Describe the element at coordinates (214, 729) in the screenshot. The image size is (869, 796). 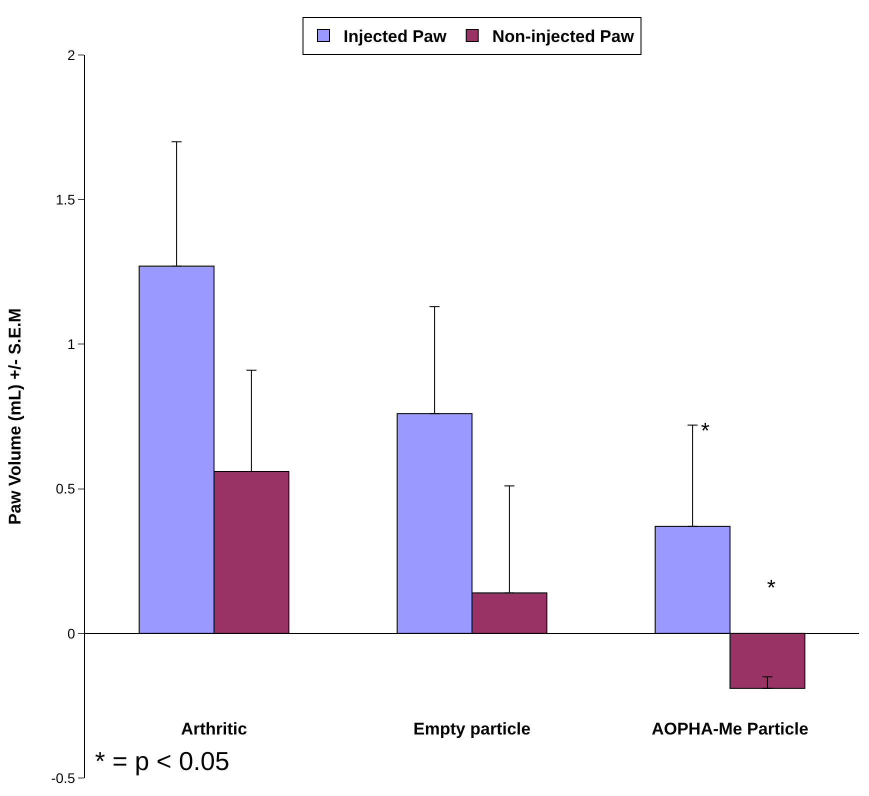
I see `x-tick-label: Arthritic` at that location.